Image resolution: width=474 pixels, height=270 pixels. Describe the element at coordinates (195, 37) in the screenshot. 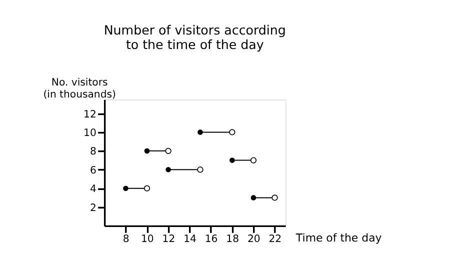

I see `chart-title: Number of visitors according to the time of the day` at that location.